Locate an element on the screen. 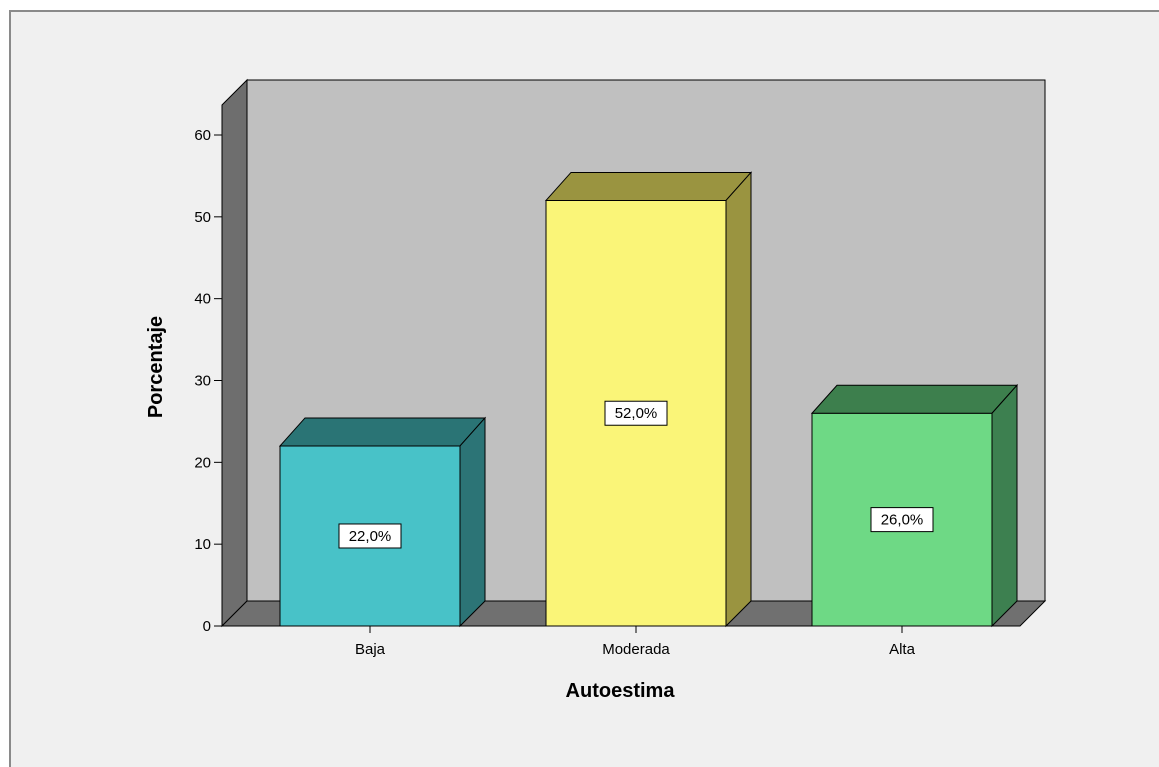 This screenshot has height=767, width=1159. y-tick-label: 50 is located at coordinates (202, 217).